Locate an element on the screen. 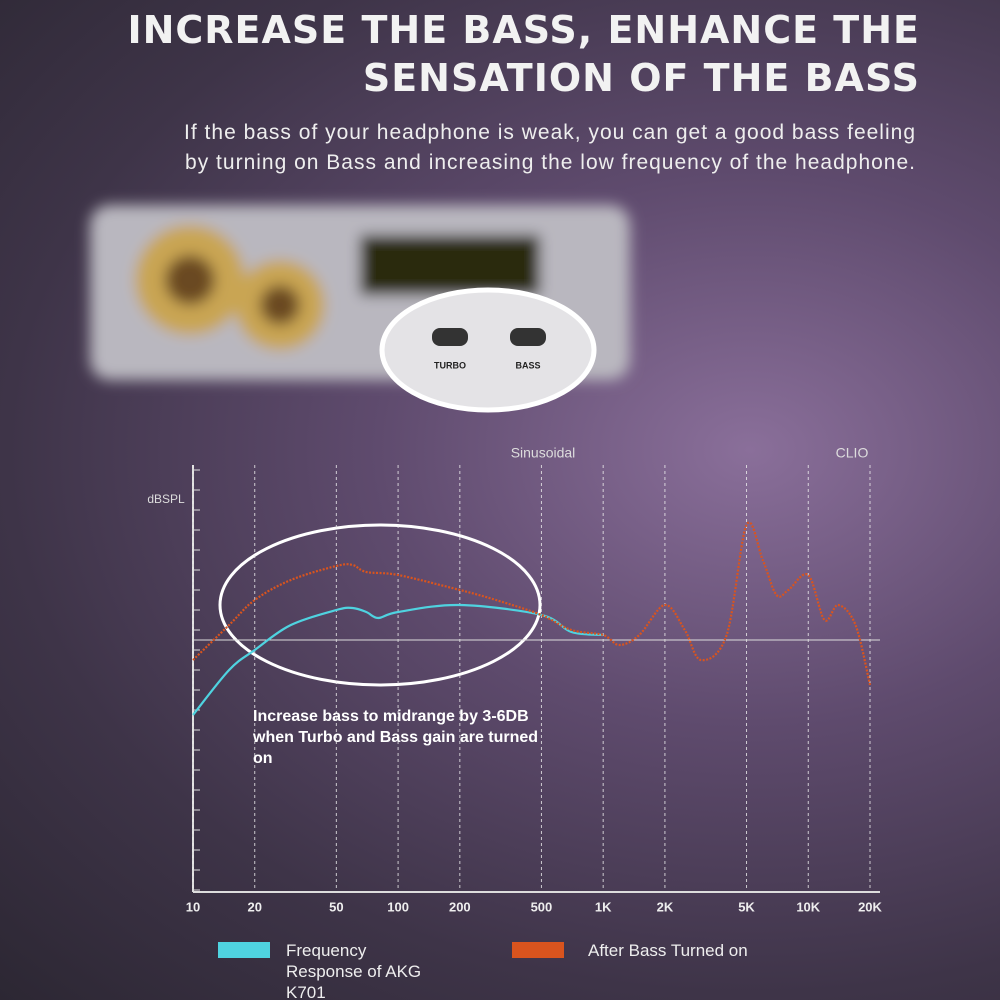  device-image is located at coordinates (360, 292).